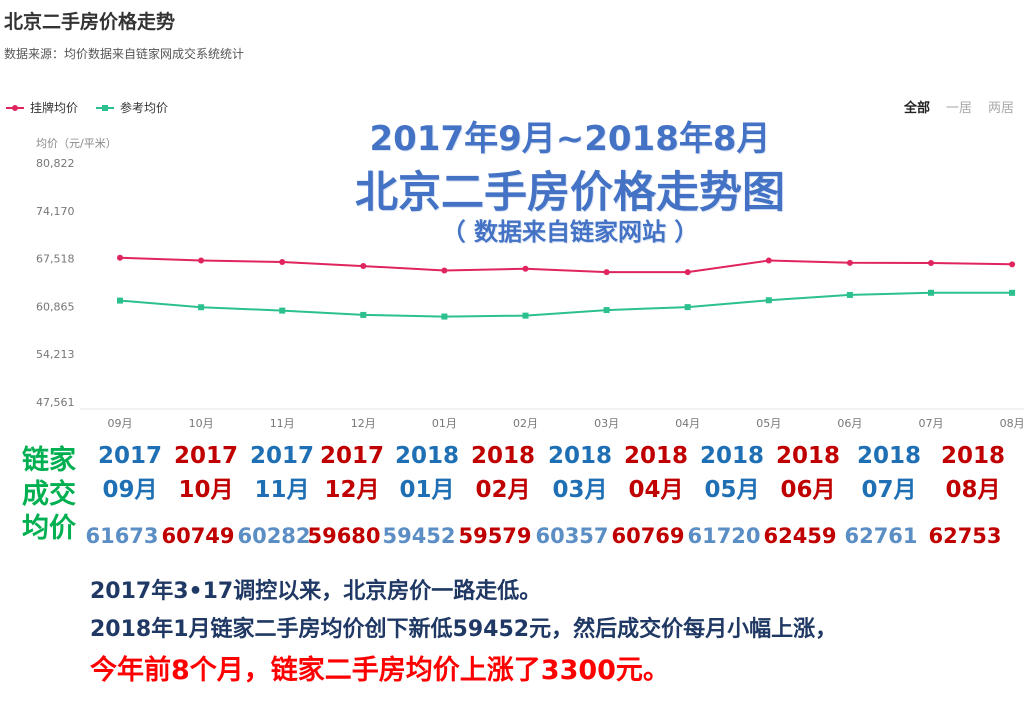  What do you see at coordinates (282, 490) in the screenshot?
I see `table-month-label: 11月` at bounding box center [282, 490].